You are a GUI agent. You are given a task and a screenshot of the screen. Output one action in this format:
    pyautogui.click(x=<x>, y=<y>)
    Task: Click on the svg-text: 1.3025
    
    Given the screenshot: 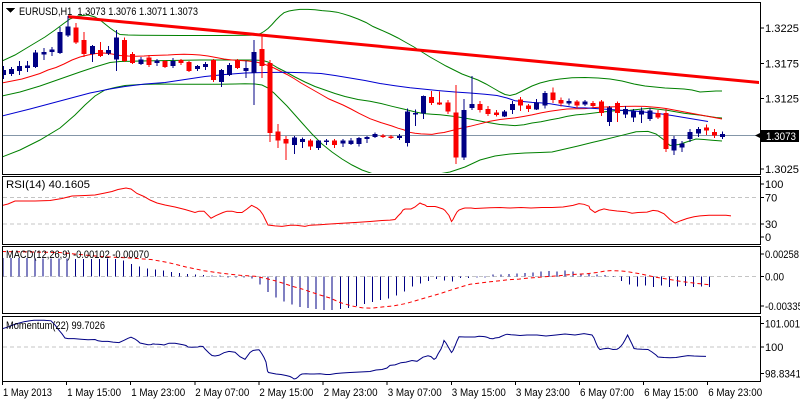 What is the action you would take?
    pyautogui.click(x=782, y=170)
    